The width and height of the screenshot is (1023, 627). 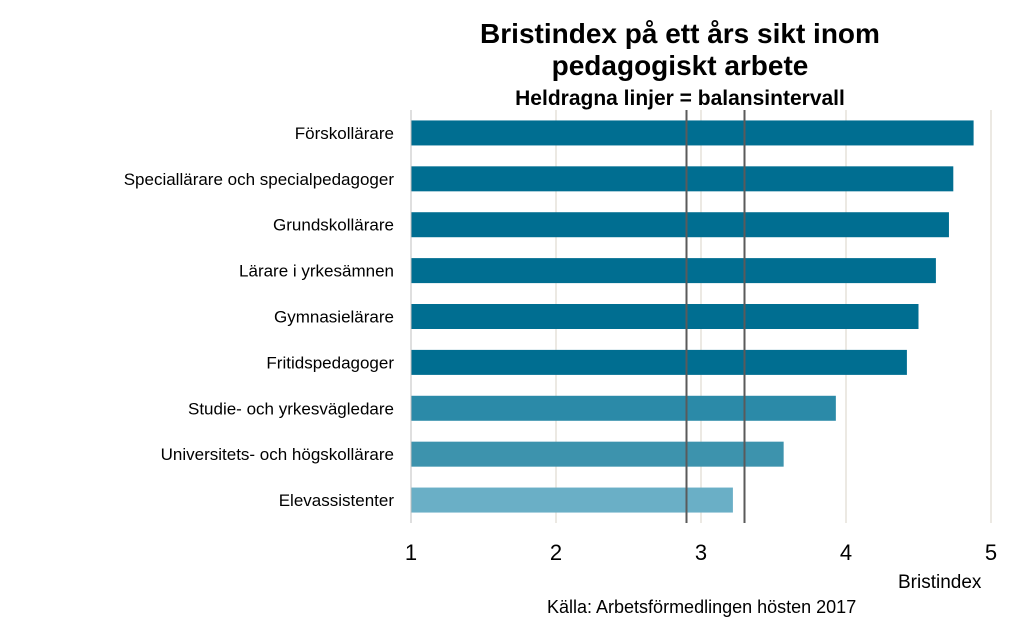 I want to click on x-tick-label: 1, so click(x=411, y=552).